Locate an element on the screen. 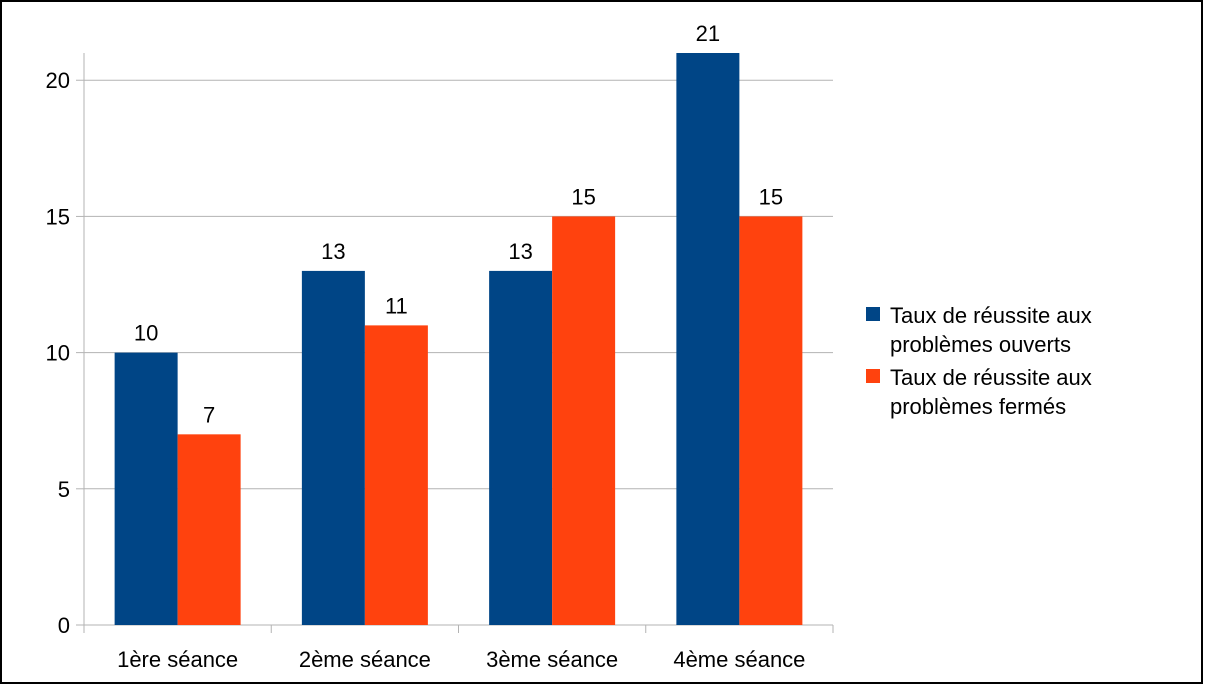 This screenshot has width=1205, height=684. y-tick-label: 0 is located at coordinates (64, 625).